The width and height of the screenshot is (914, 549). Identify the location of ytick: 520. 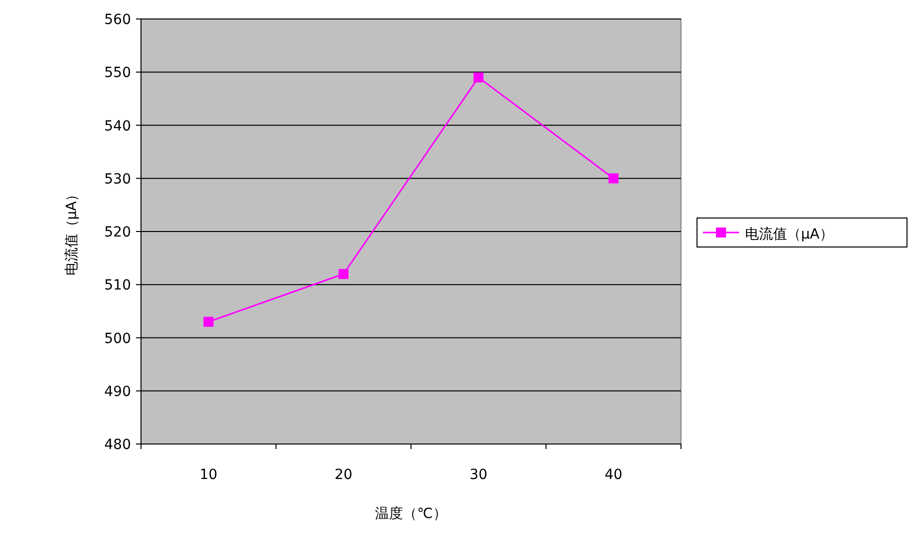
(117, 232).